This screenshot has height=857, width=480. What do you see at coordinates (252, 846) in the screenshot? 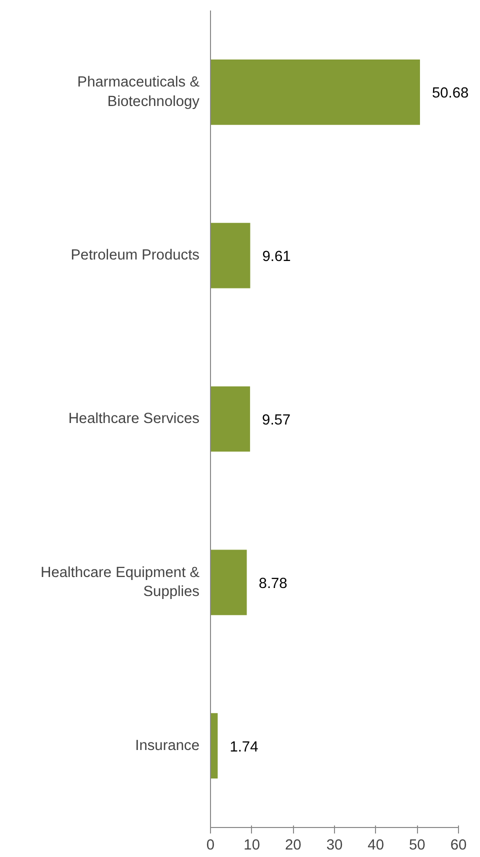
I see `x-tick-label: 10` at bounding box center [252, 846].